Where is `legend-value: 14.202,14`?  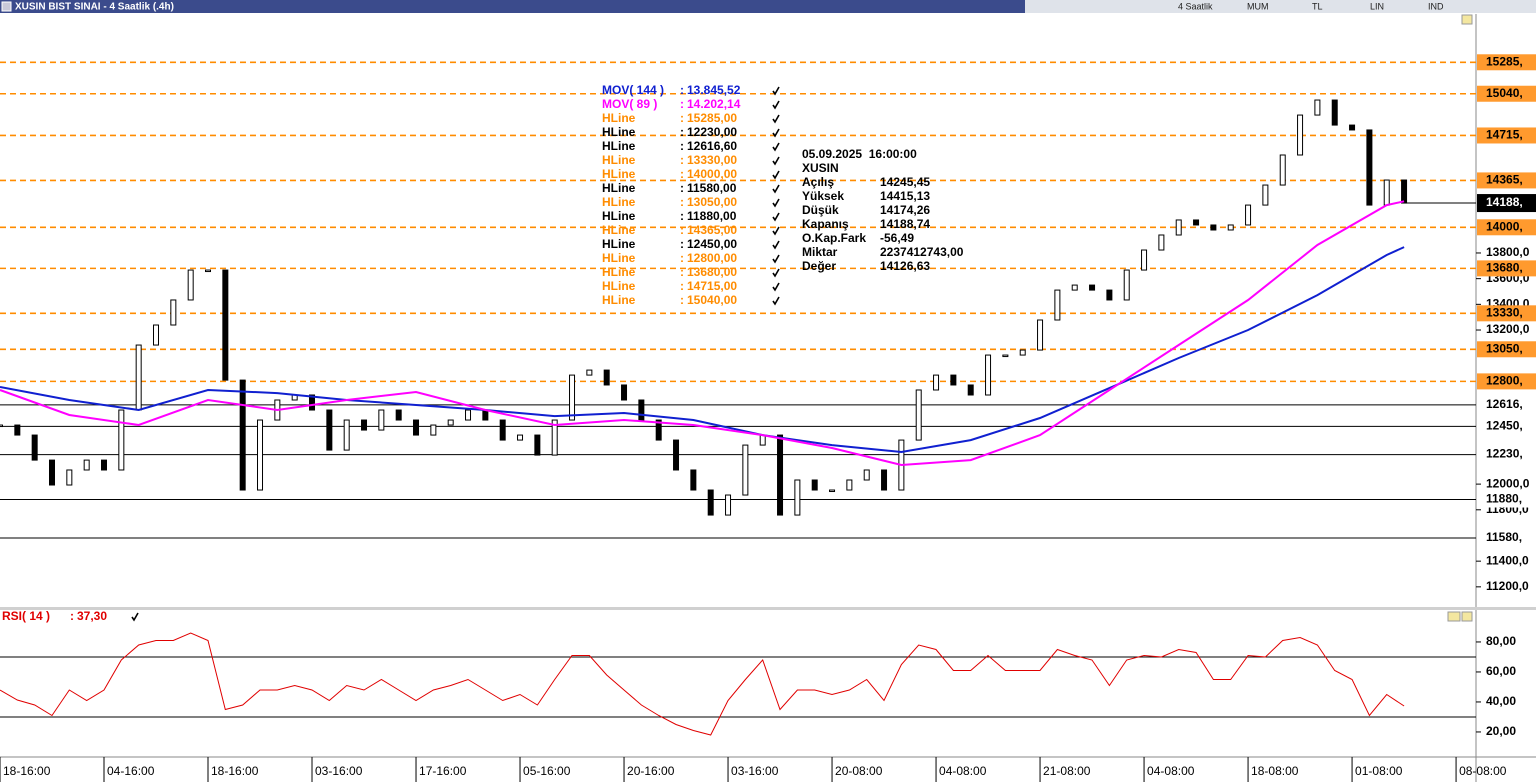 legend-value: 14.202,14 is located at coordinates (714, 104).